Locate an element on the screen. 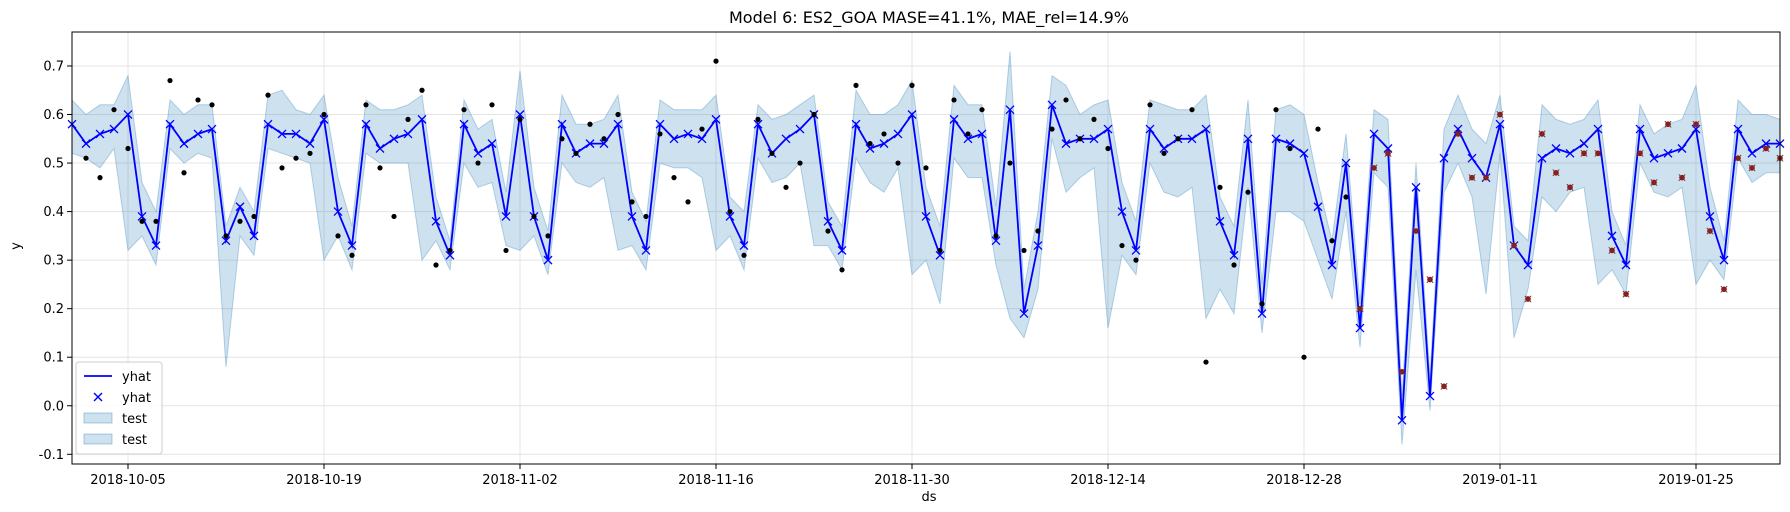 The width and height of the screenshot is (1790, 512). legend-label-yhat-marker: yhat is located at coordinates (136, 398).